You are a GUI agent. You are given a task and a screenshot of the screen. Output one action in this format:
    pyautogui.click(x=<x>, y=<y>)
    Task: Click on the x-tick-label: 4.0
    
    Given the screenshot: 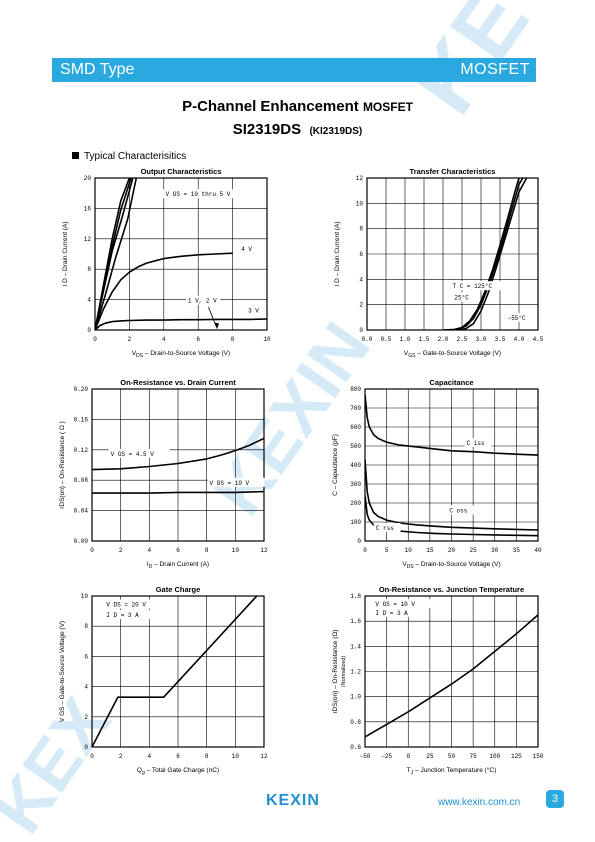 What is the action you would take?
    pyautogui.click(x=519, y=339)
    